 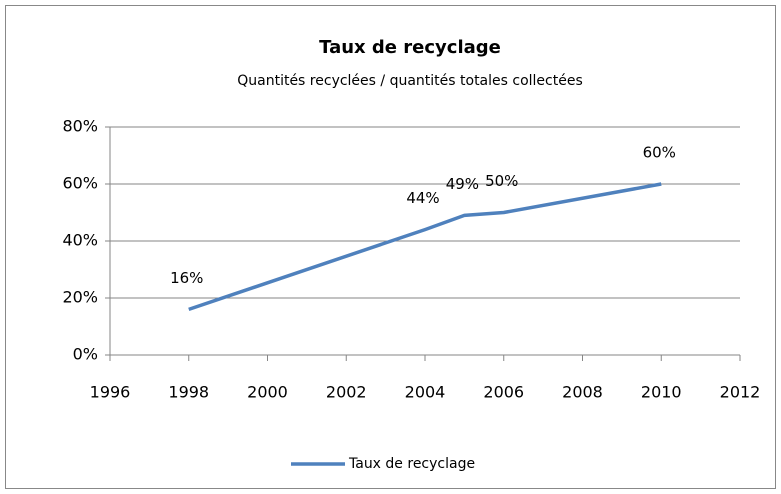 What do you see at coordinates (346, 392) in the screenshot?
I see `x-tick-label: 2002` at bounding box center [346, 392].